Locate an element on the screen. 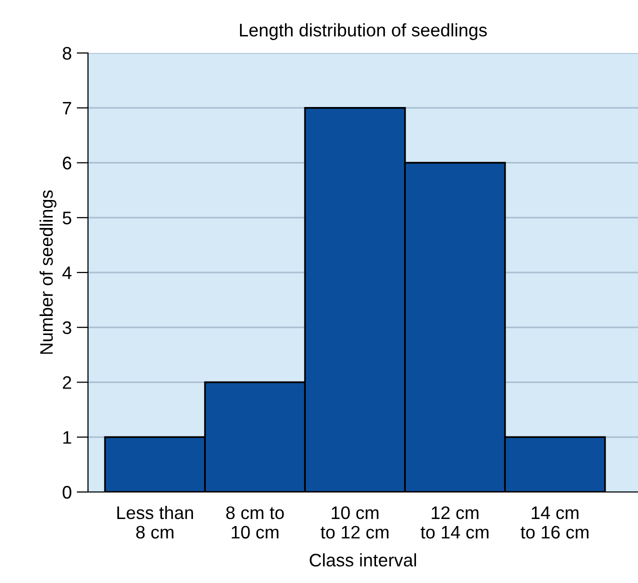  y-tick-label: 2 is located at coordinates (67, 382).